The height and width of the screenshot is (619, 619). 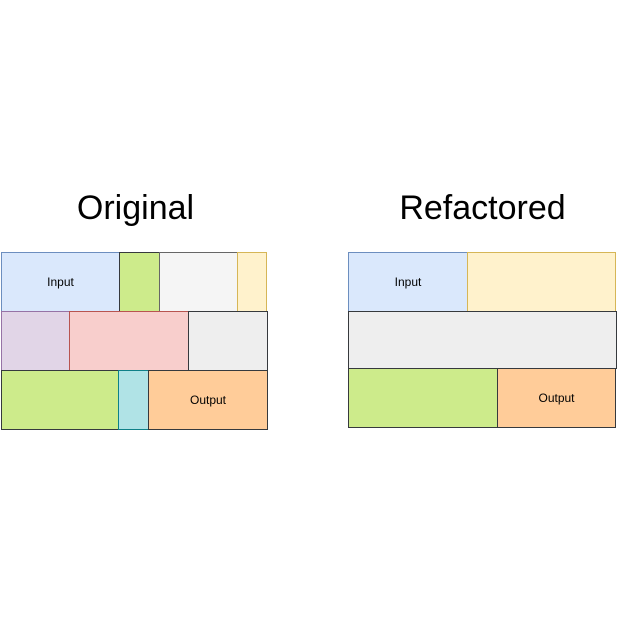 I want to click on block-white, so click(x=198, y=282).